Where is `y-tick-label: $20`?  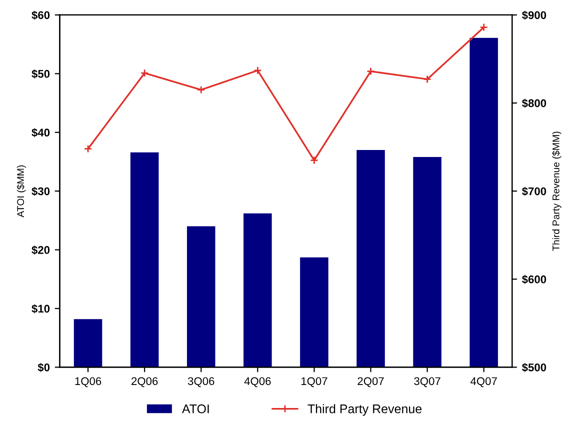
y-tick-label: $20 is located at coordinates (41, 250).